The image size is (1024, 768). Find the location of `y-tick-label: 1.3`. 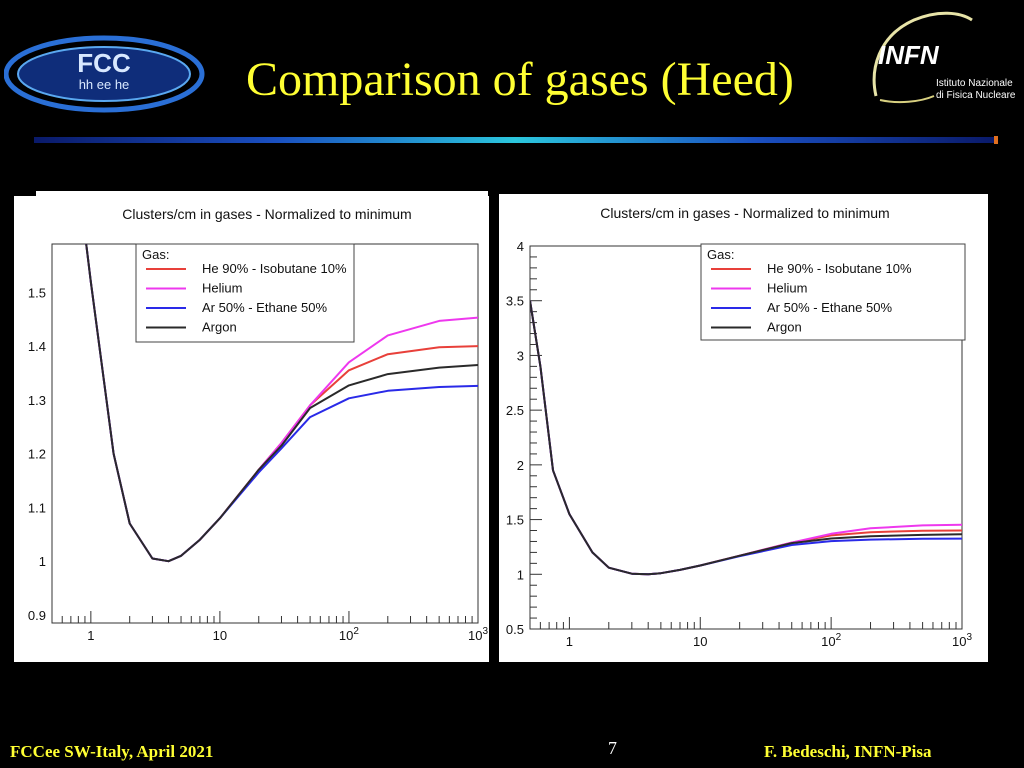

y-tick-label: 1.3 is located at coordinates (37, 400).